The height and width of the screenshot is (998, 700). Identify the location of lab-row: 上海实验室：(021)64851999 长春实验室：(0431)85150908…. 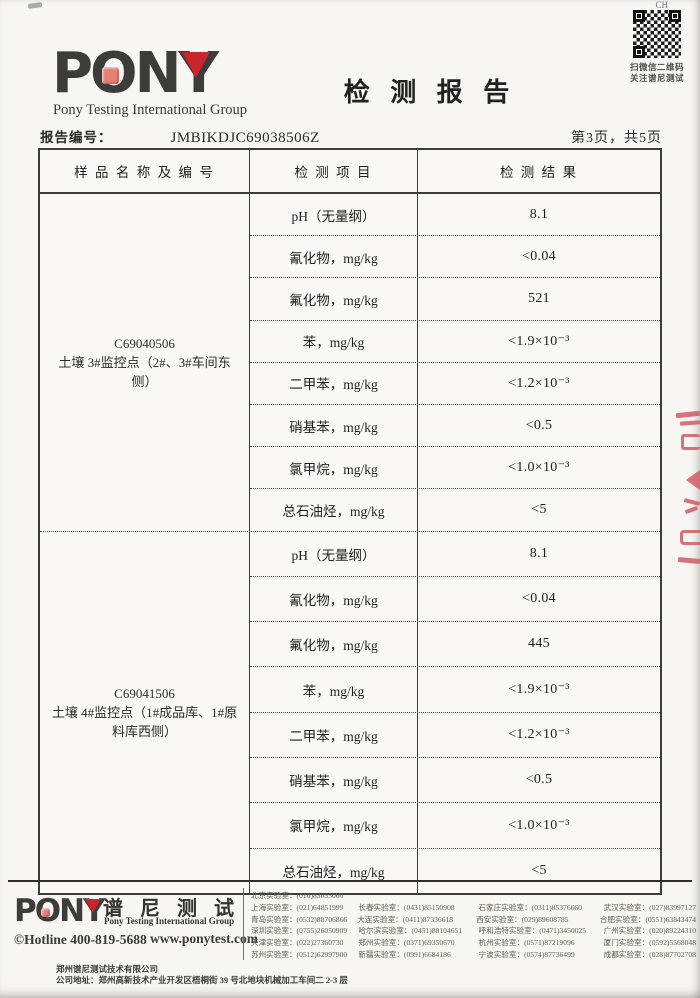
(473, 907).